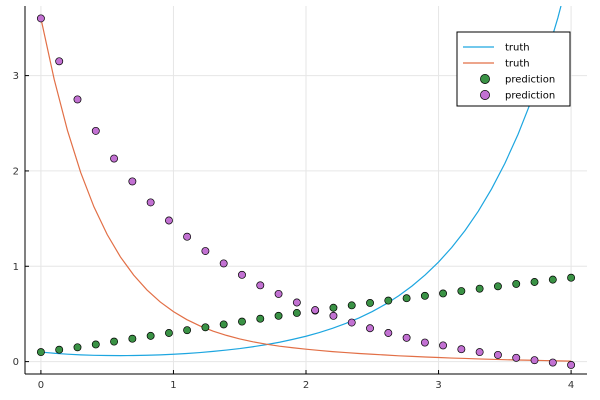  What do you see at coordinates (16, 362) in the screenshot?
I see `y-tick-label: 0` at bounding box center [16, 362].